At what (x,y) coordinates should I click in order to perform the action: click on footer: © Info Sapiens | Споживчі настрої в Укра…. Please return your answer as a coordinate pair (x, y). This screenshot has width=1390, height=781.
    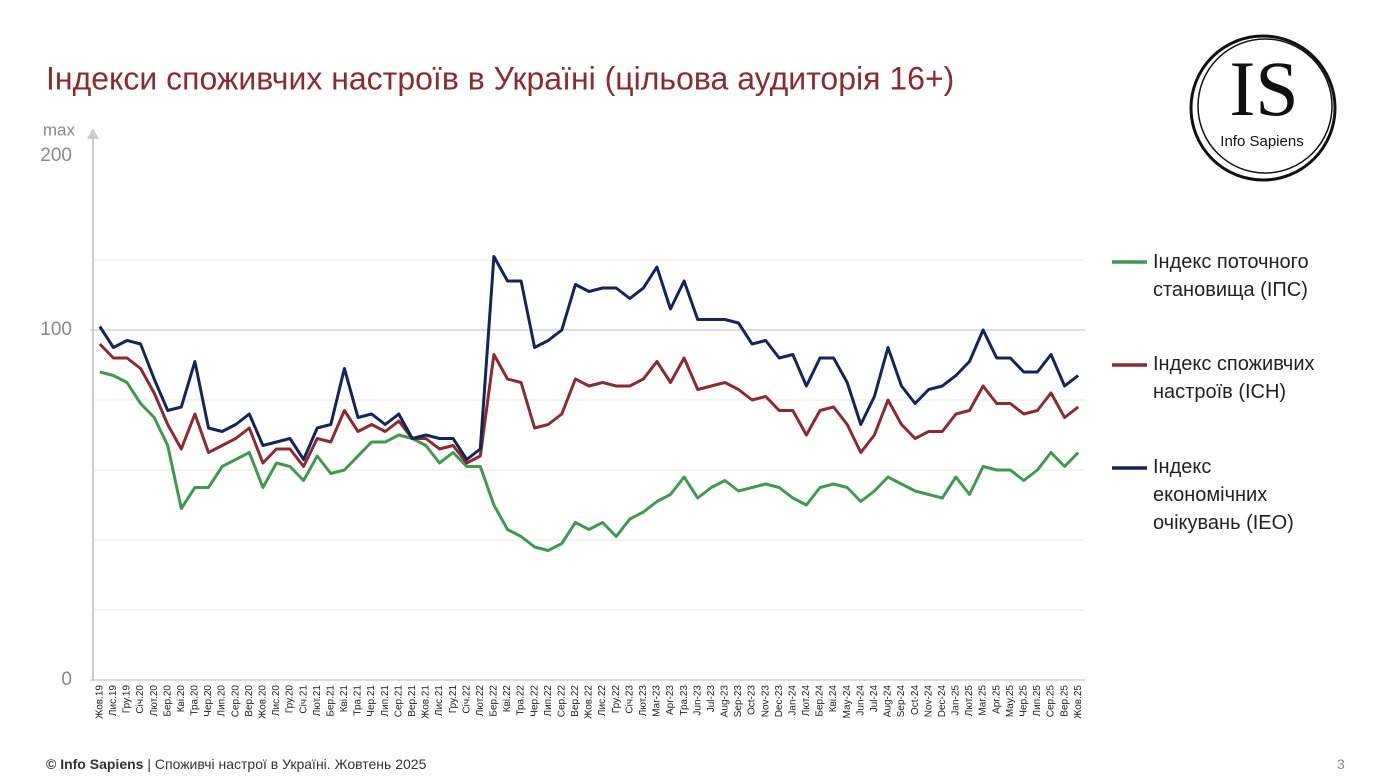
    Looking at the image, I should click on (236, 764).